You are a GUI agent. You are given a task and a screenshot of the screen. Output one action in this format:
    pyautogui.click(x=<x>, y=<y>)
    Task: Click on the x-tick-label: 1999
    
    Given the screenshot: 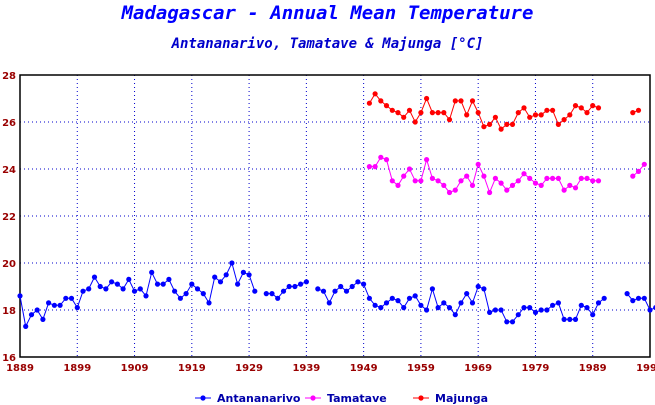 What is the action you would take?
    pyautogui.click(x=645, y=368)
    